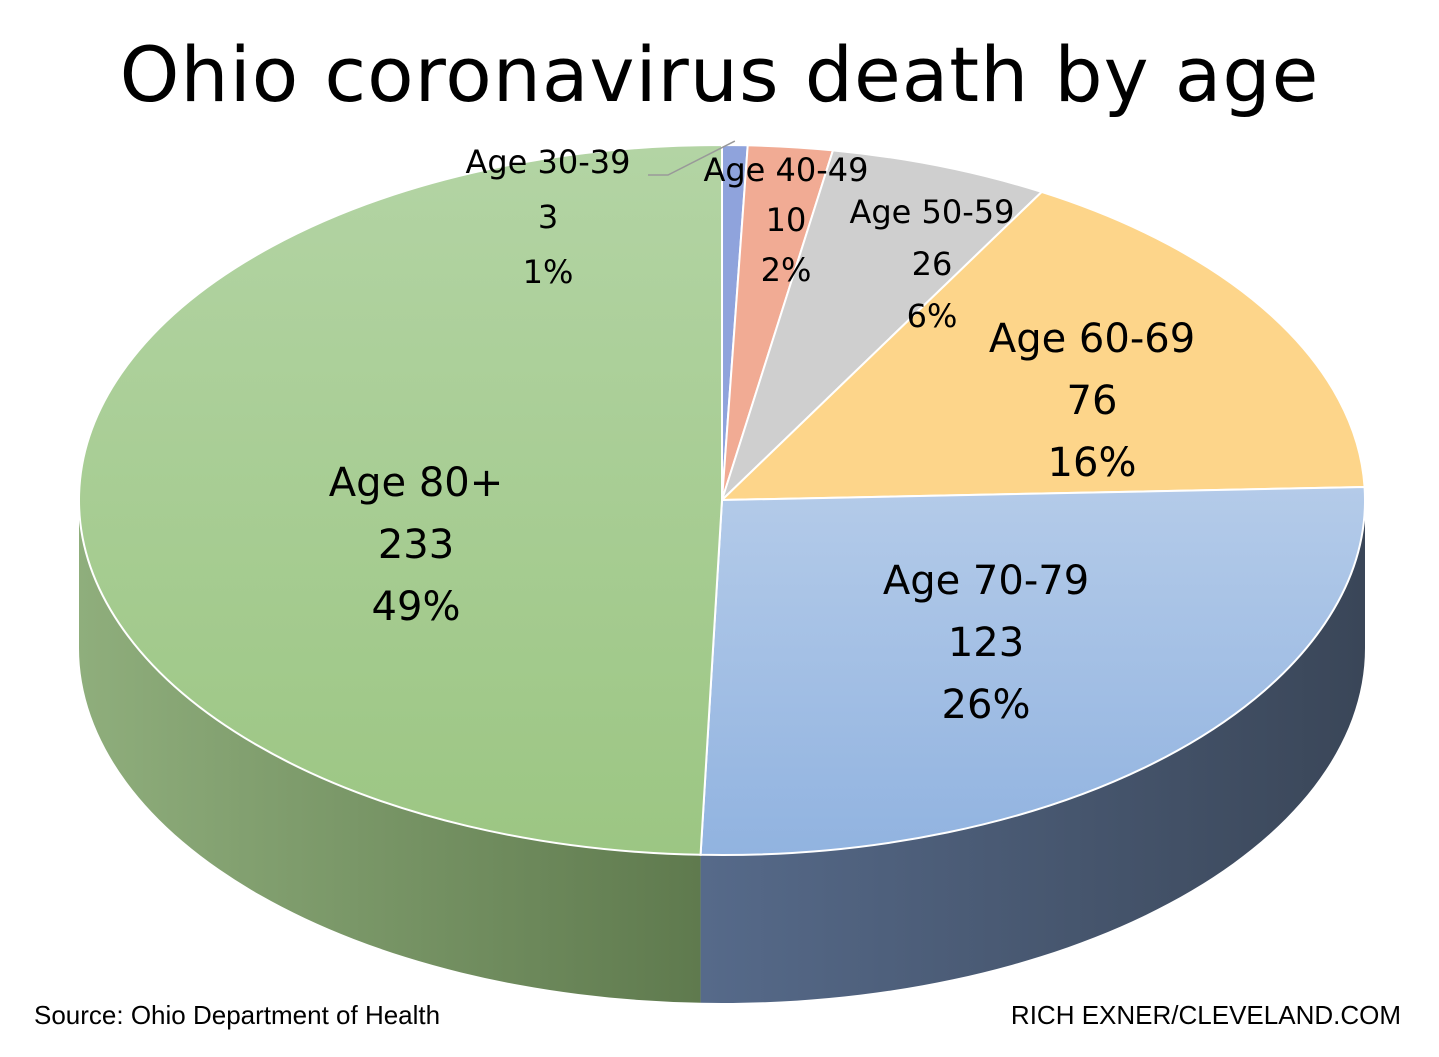 Image resolution: width=1439 pixels, height=1057 pixels. Describe the element at coordinates (986, 705) in the screenshot. I see `label-age-70-79-percent: 26%` at that location.